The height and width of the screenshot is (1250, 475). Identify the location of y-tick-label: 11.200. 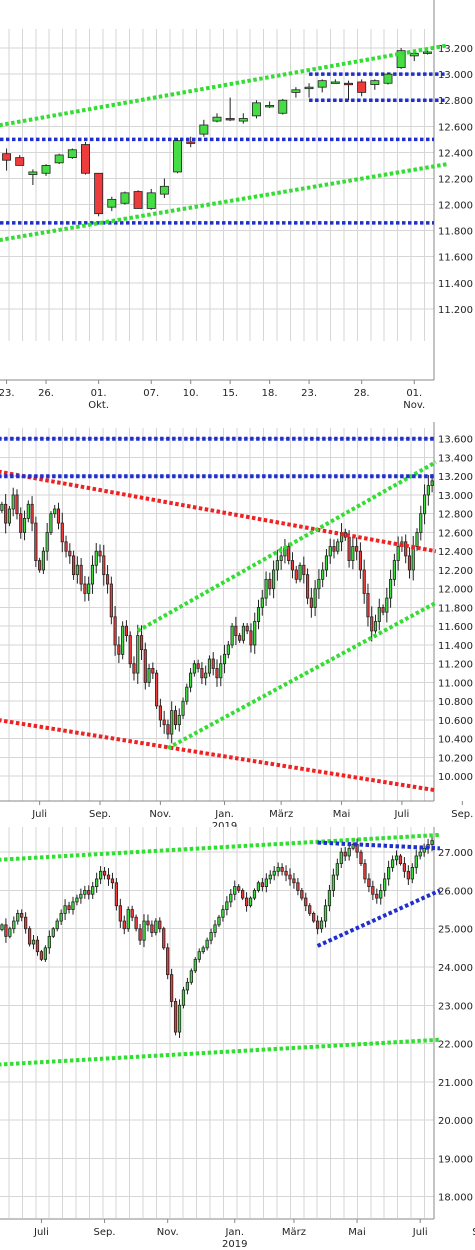
(455, 665).